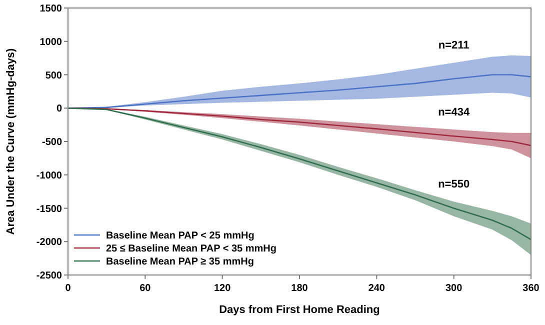 This screenshot has height=325, width=545. Describe the element at coordinates (51, 9) in the screenshot. I see `y-tick-label: 1500` at that location.